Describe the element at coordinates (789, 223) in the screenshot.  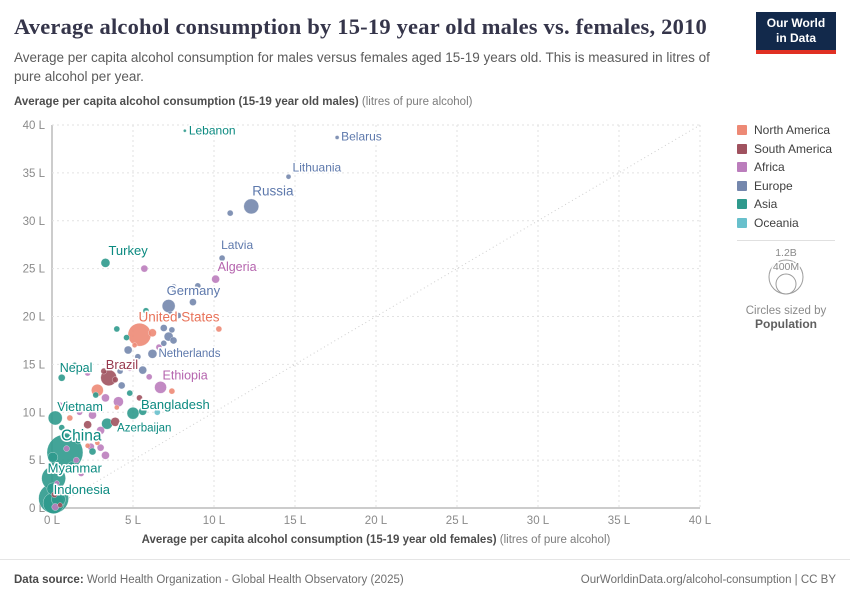
I see `legend-item-oceania: Oceania` at that location.